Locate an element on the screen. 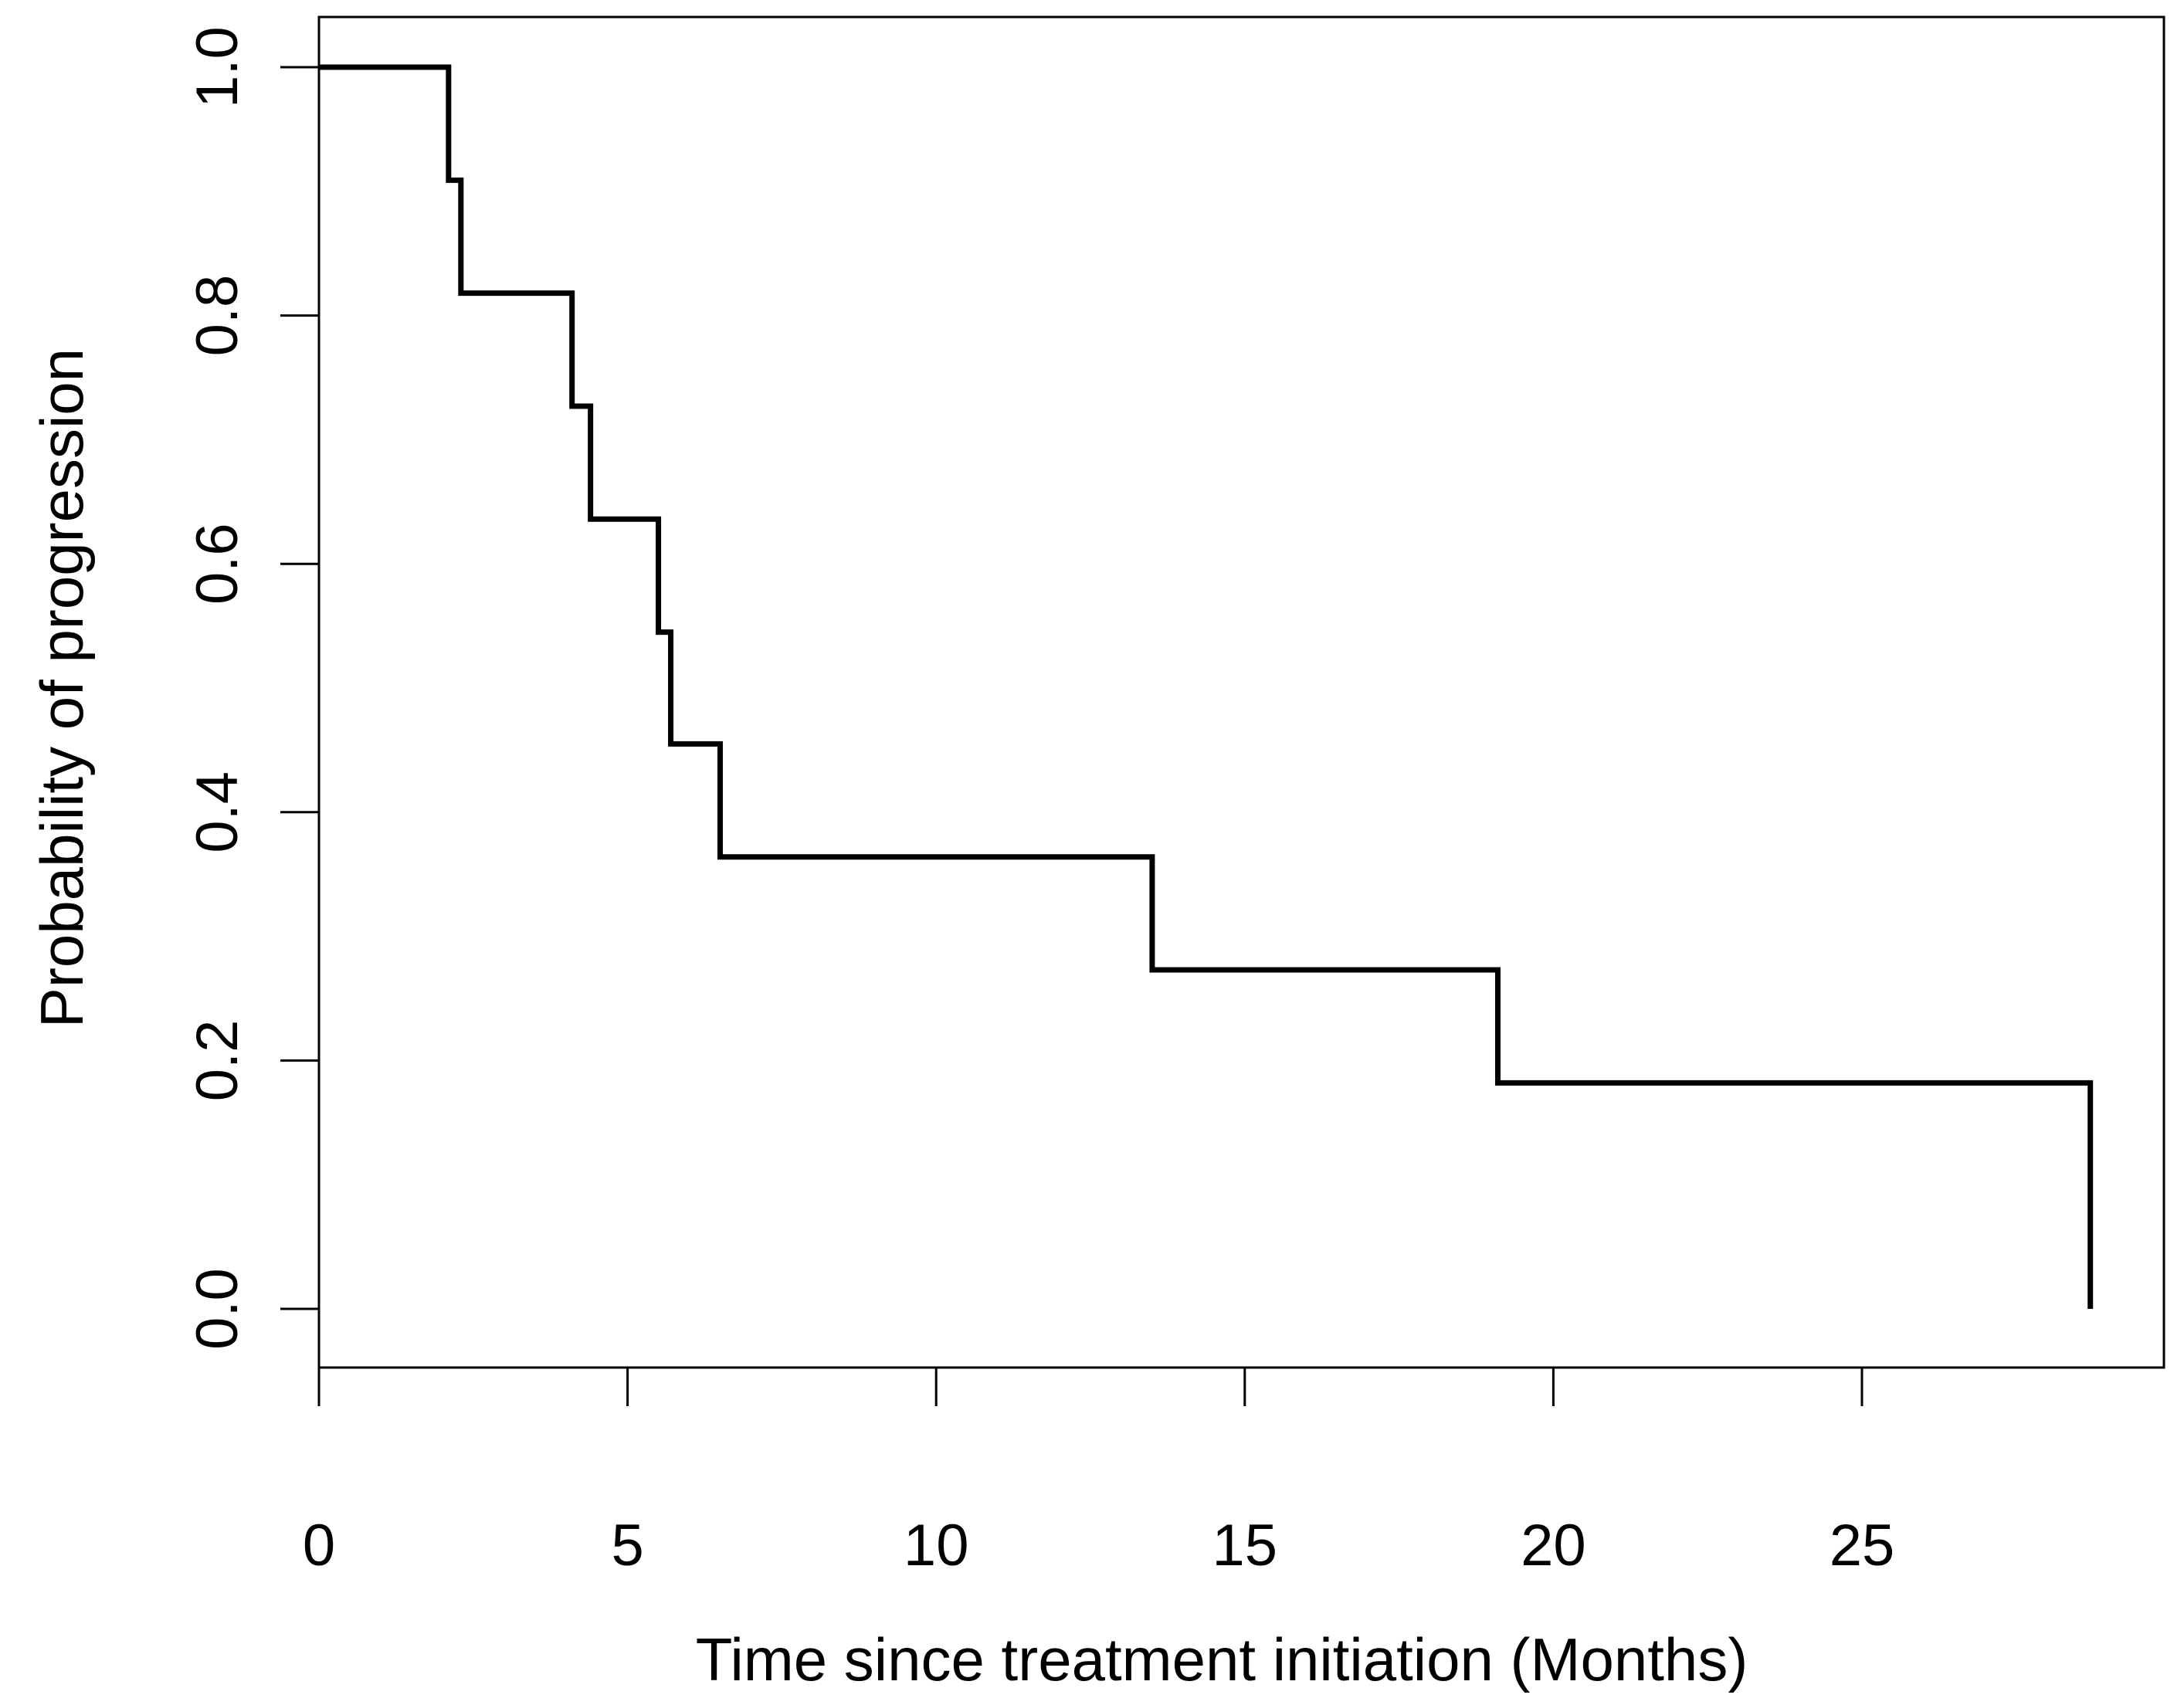 The width and height of the screenshot is (2184, 1705). y-tick-label: 0.6 is located at coordinates (218, 564).